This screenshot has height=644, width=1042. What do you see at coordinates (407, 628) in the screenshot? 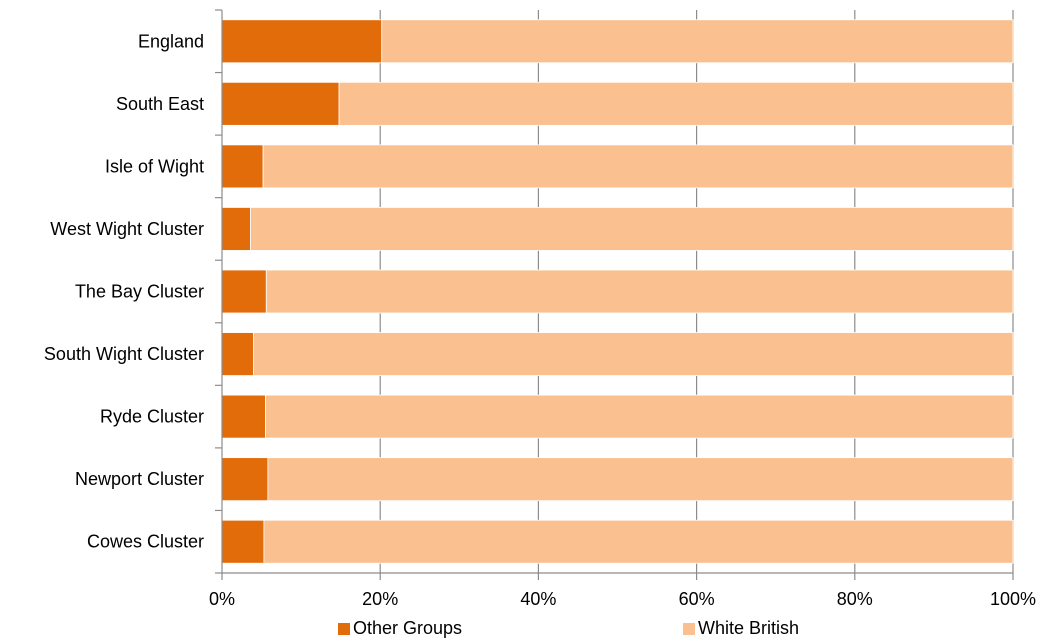
I see `legend-label: Other Groups` at bounding box center [407, 628].